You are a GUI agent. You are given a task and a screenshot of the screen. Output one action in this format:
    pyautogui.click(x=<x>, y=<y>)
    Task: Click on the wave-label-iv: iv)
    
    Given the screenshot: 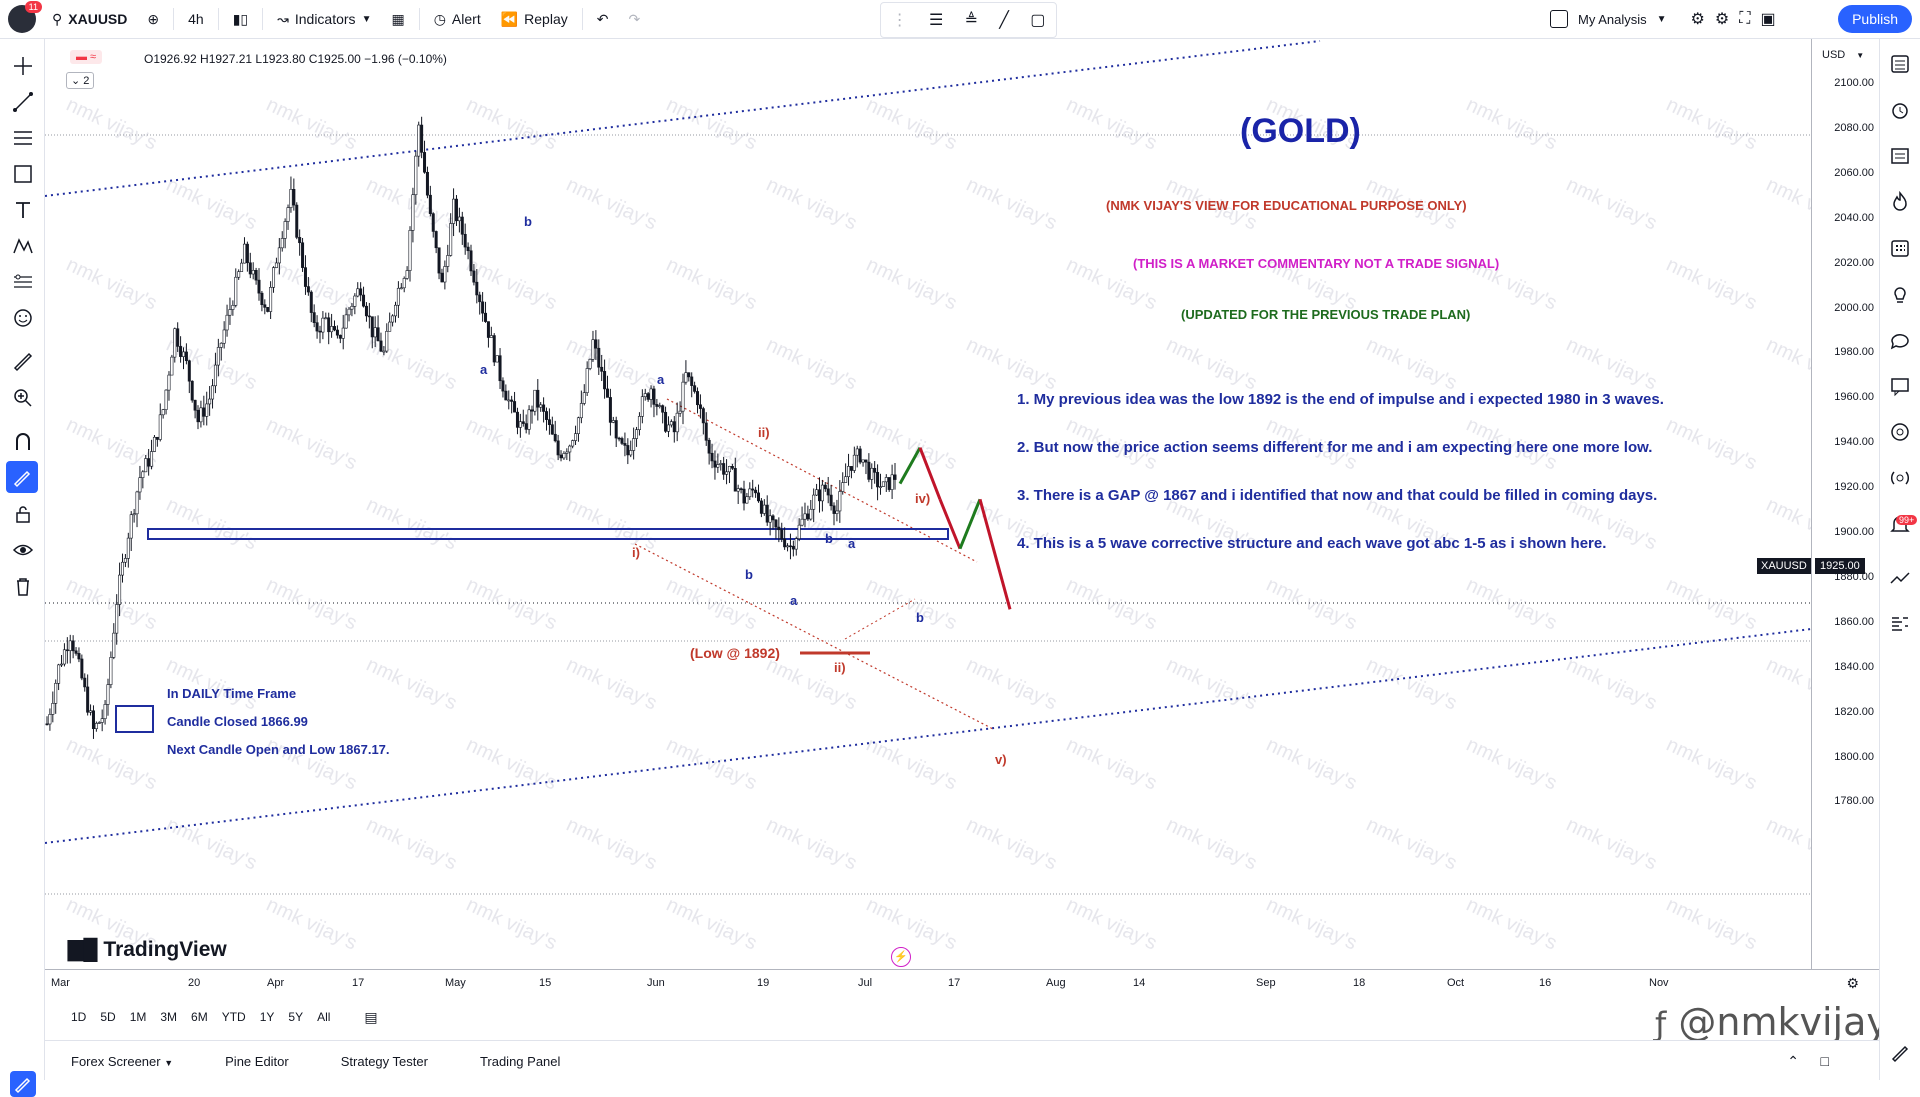 What is the action you would take?
    pyautogui.click(x=923, y=498)
    